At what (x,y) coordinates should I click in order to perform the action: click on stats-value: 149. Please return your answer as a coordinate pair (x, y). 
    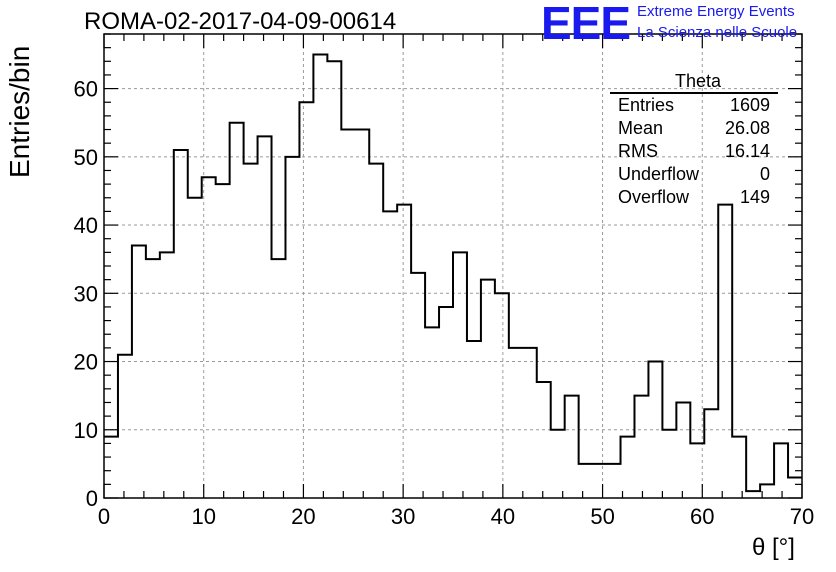
    Looking at the image, I should click on (754, 197).